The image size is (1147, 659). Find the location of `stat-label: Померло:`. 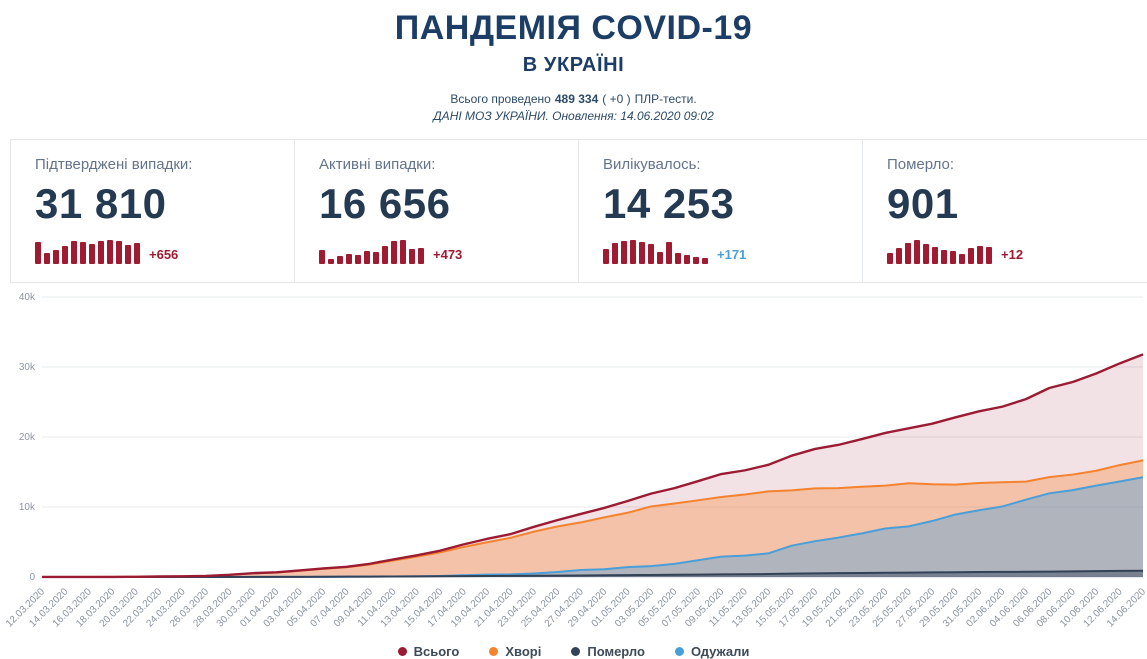

stat-label: Померло: is located at coordinates (921, 165).